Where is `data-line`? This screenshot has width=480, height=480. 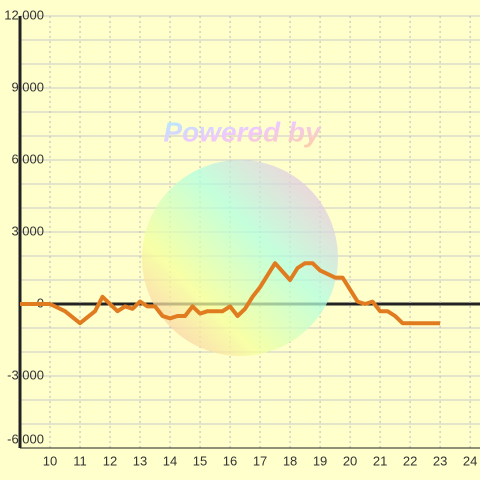 data-line is located at coordinates (230, 293).